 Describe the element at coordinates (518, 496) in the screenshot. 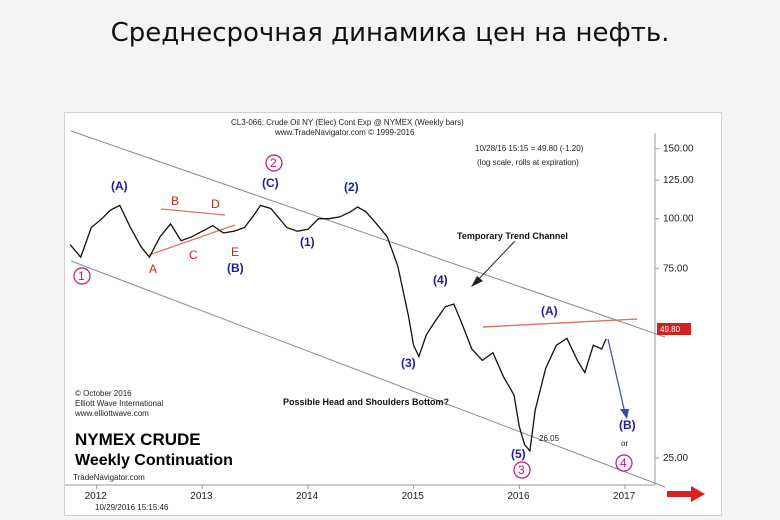

I see `x-tick-label-2016: 2016` at that location.